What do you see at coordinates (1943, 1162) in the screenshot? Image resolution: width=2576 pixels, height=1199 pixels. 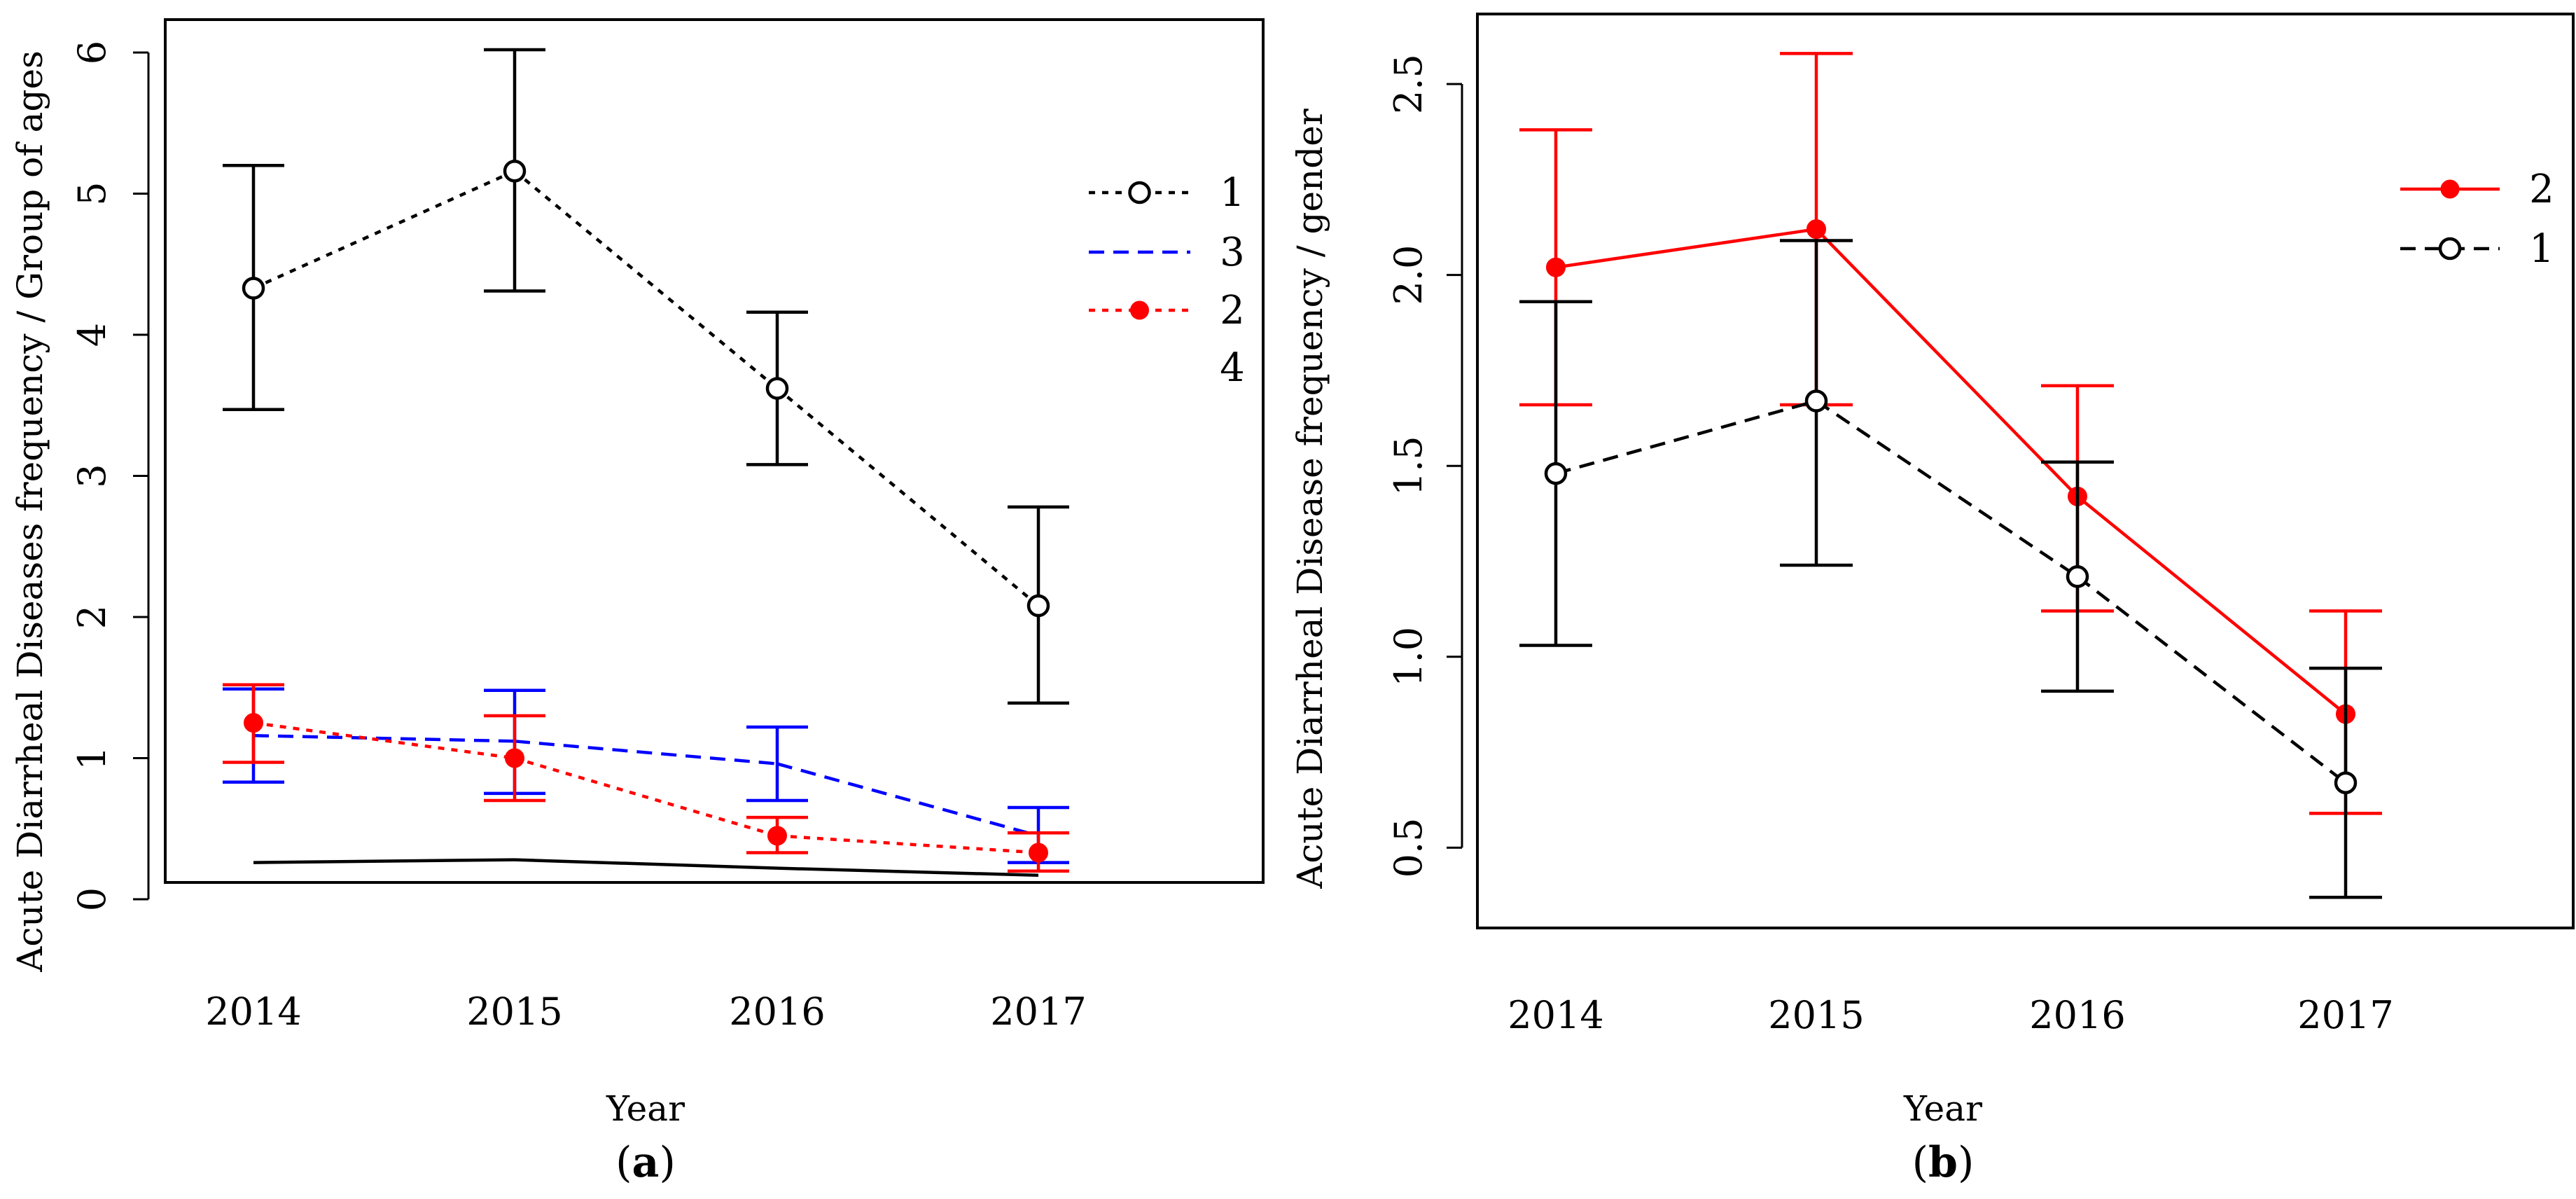 I see `panel-caption-b: (b)` at bounding box center [1943, 1162].